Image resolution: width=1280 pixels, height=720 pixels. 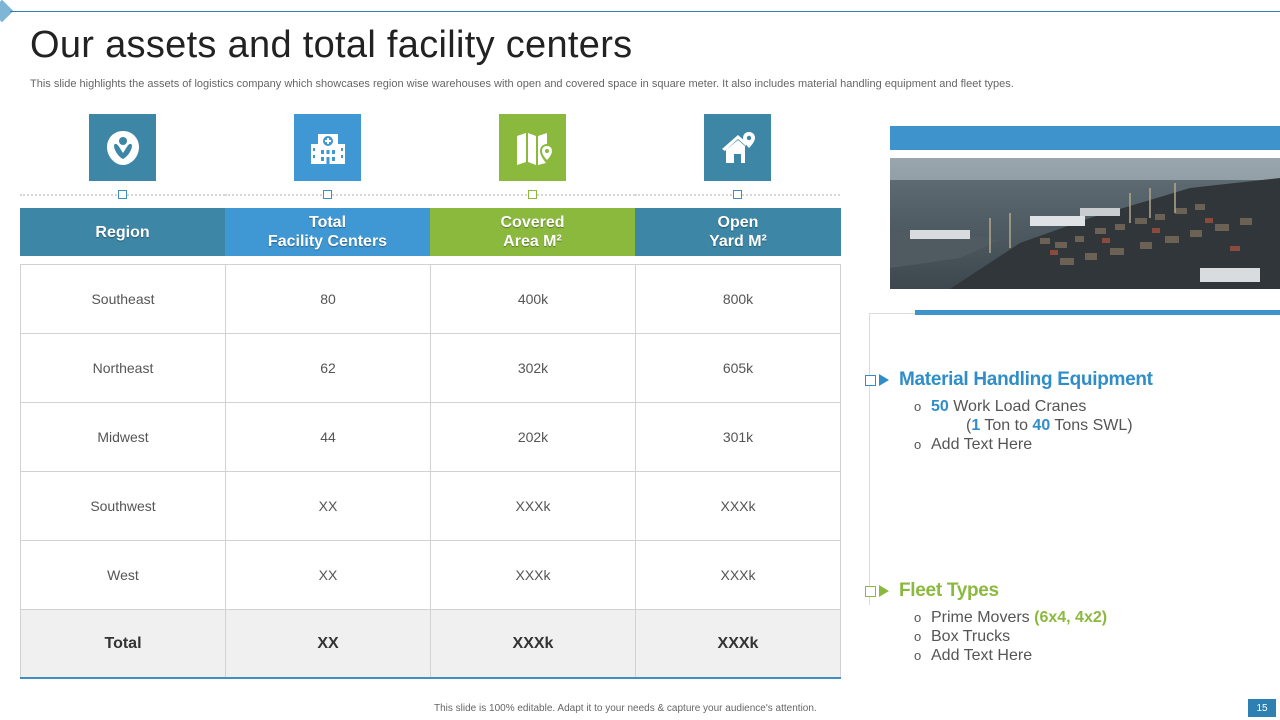 What do you see at coordinates (328, 368) in the screenshot?
I see `table-cell: 62` at bounding box center [328, 368].